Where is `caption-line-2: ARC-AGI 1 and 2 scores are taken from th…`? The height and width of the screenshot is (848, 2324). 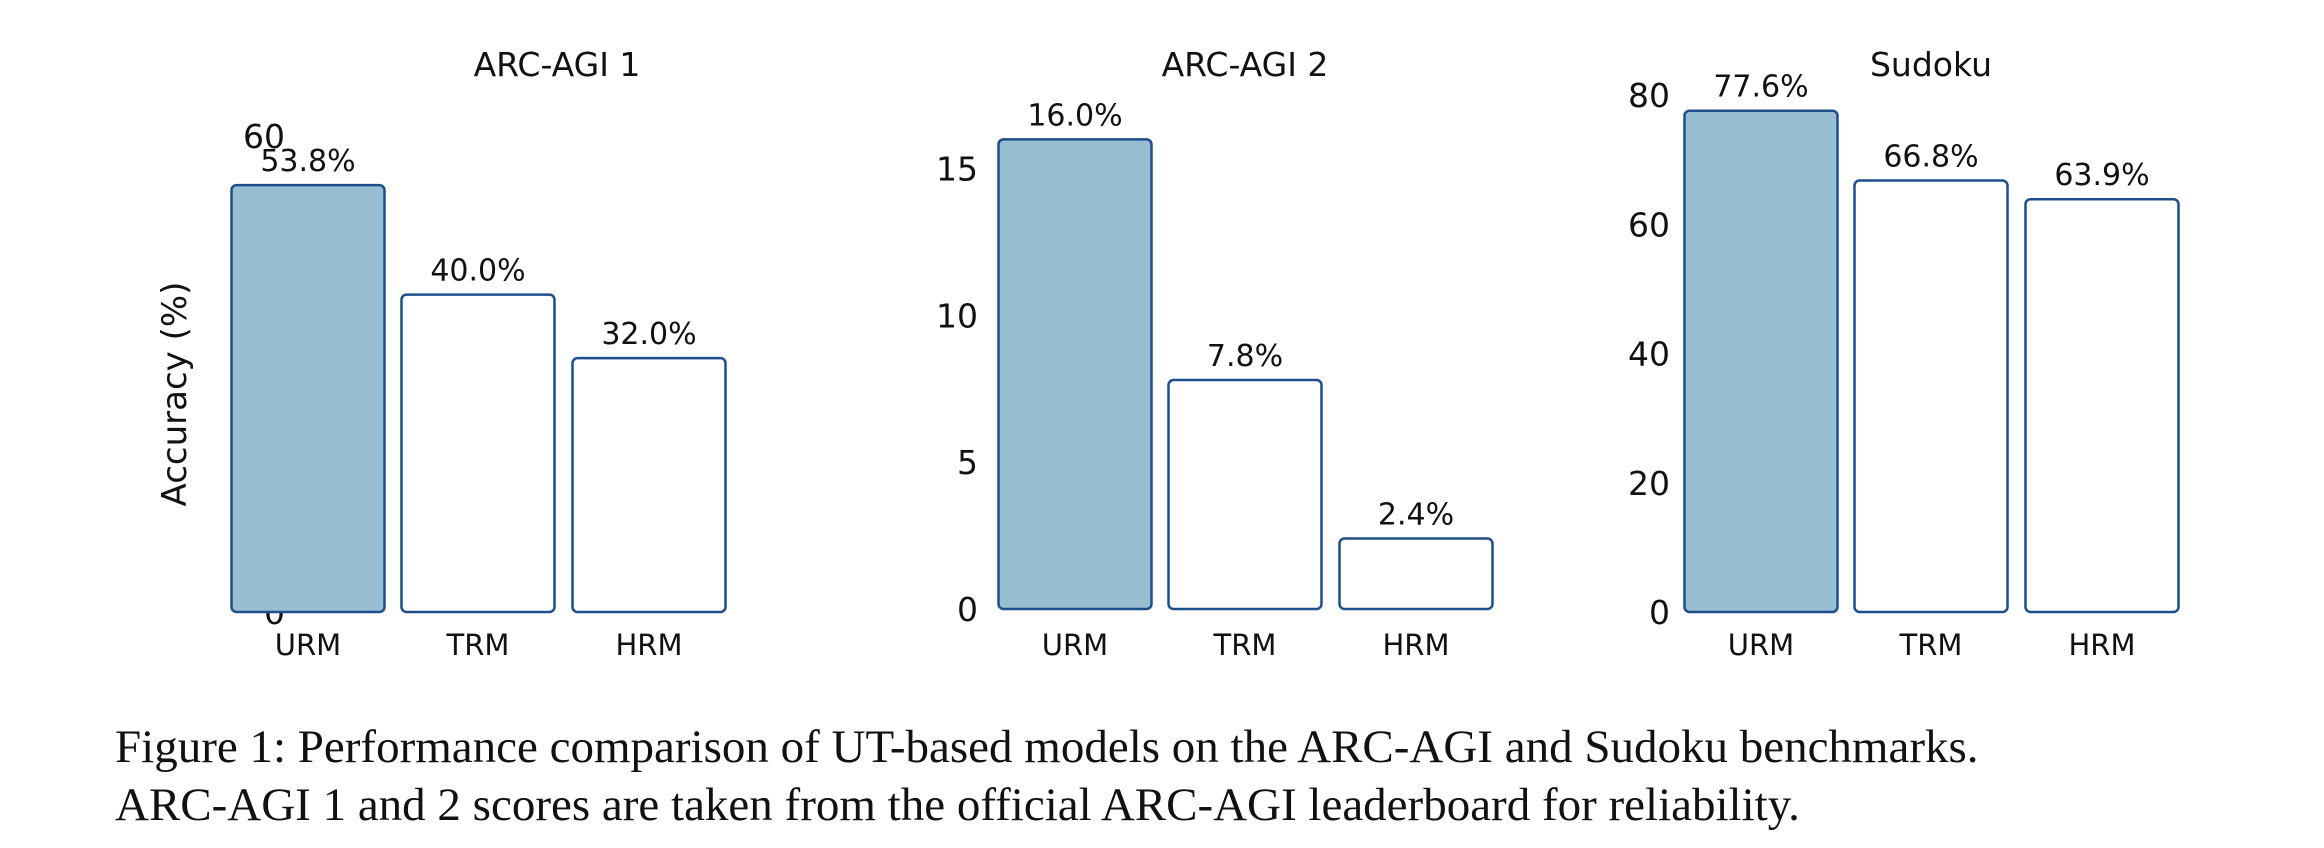
caption-line-2: ARC-AGI 1 and 2 scores are taken from th… is located at coordinates (957, 805).